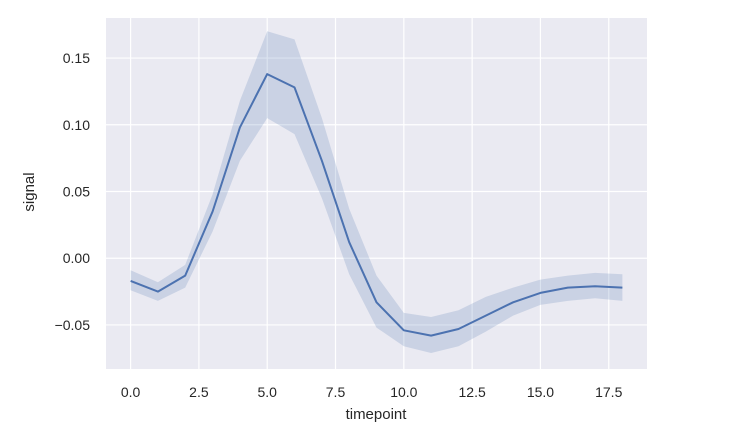  What do you see at coordinates (336, 392) in the screenshot?
I see `x-tick-label: 7.5` at bounding box center [336, 392].